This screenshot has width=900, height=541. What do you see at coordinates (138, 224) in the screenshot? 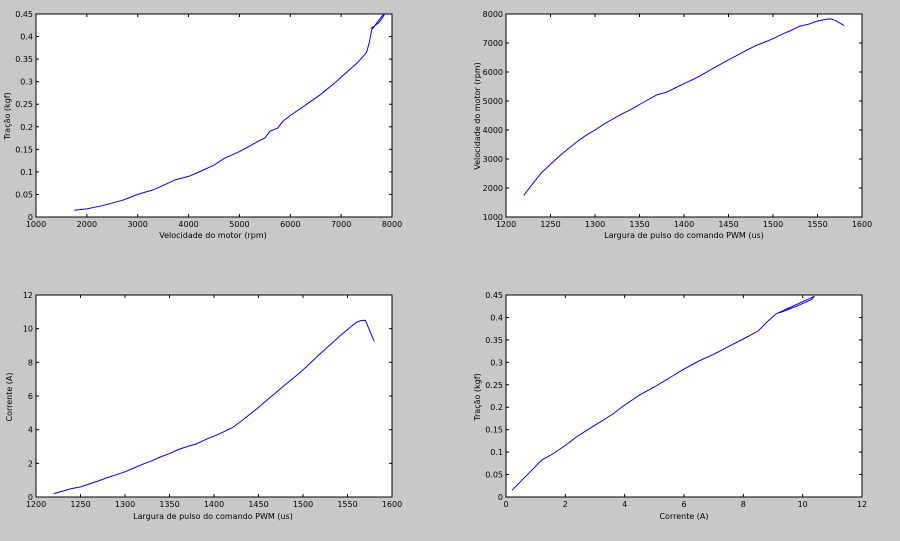
I see `x-tick-label: 3000` at bounding box center [138, 224].